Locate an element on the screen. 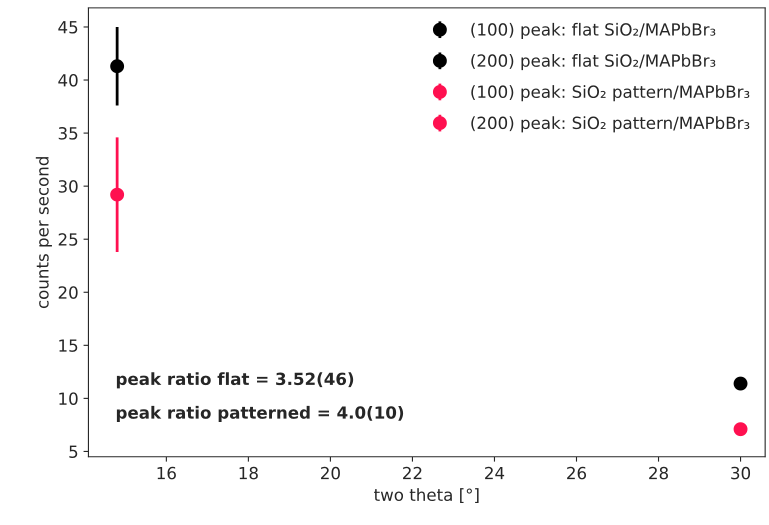 The height and width of the screenshot is (525, 769). legend-label: (200) peak: SiO₂ pattern/MAPbBr₃ is located at coordinates (610, 124).